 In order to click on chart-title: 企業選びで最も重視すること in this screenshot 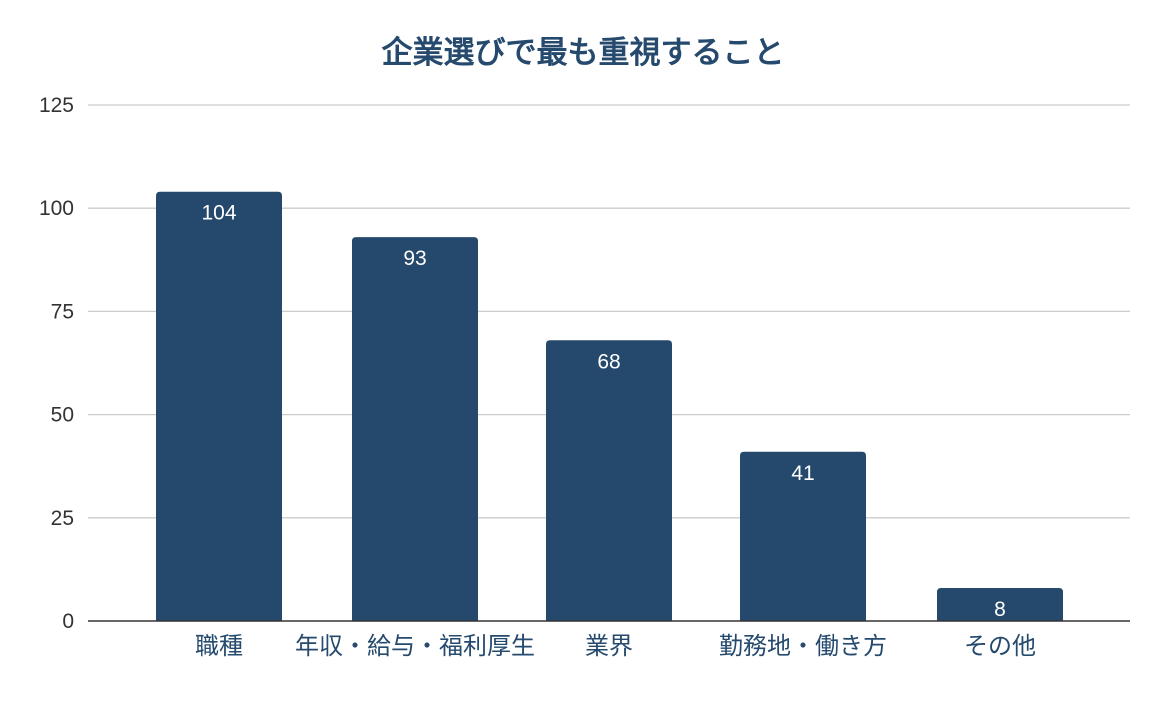, I will do `click(583, 53)`.